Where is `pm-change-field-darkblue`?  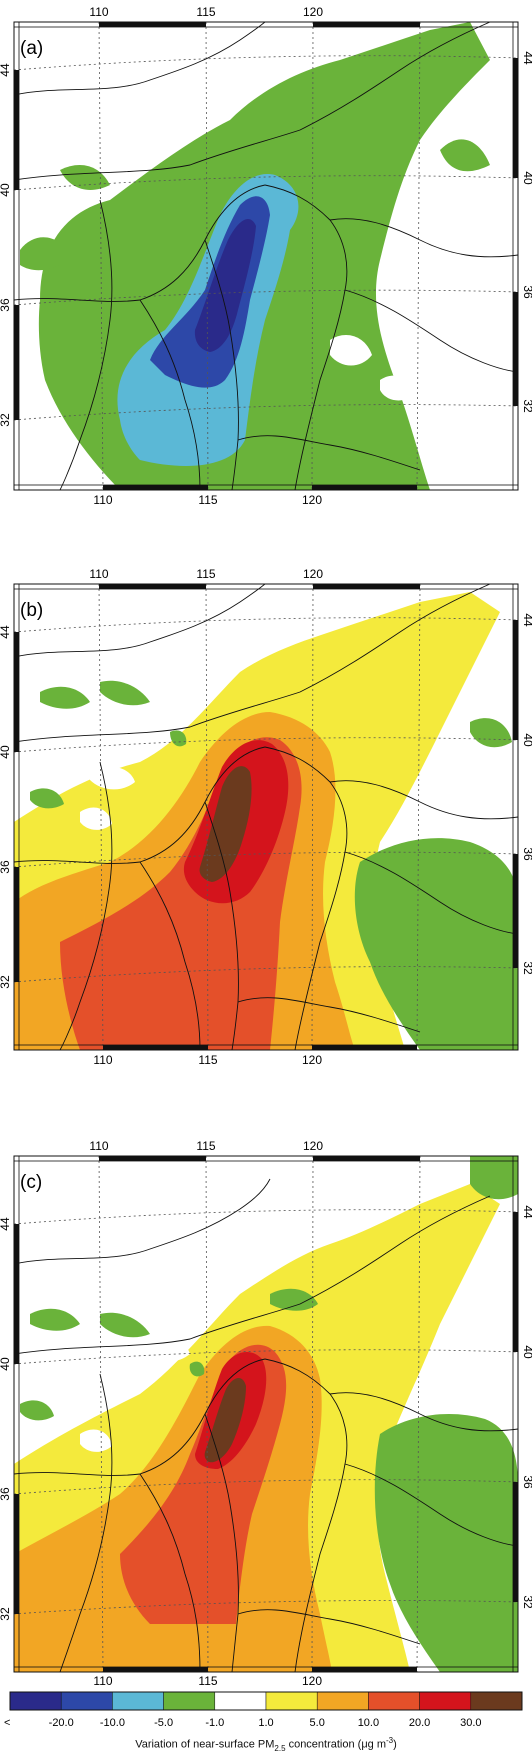
pm-change-field-darkblue is located at coordinates (225, 285).